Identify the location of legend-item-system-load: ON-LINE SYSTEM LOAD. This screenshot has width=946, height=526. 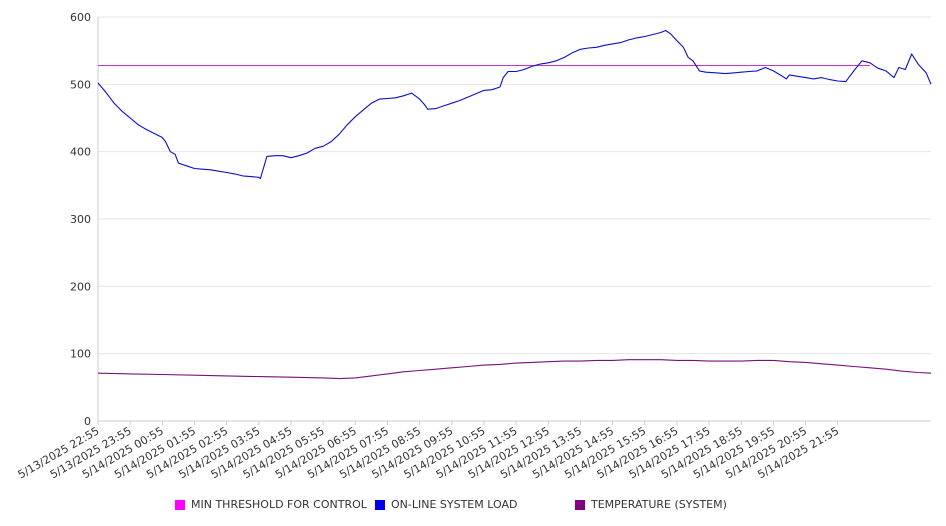
(446, 504).